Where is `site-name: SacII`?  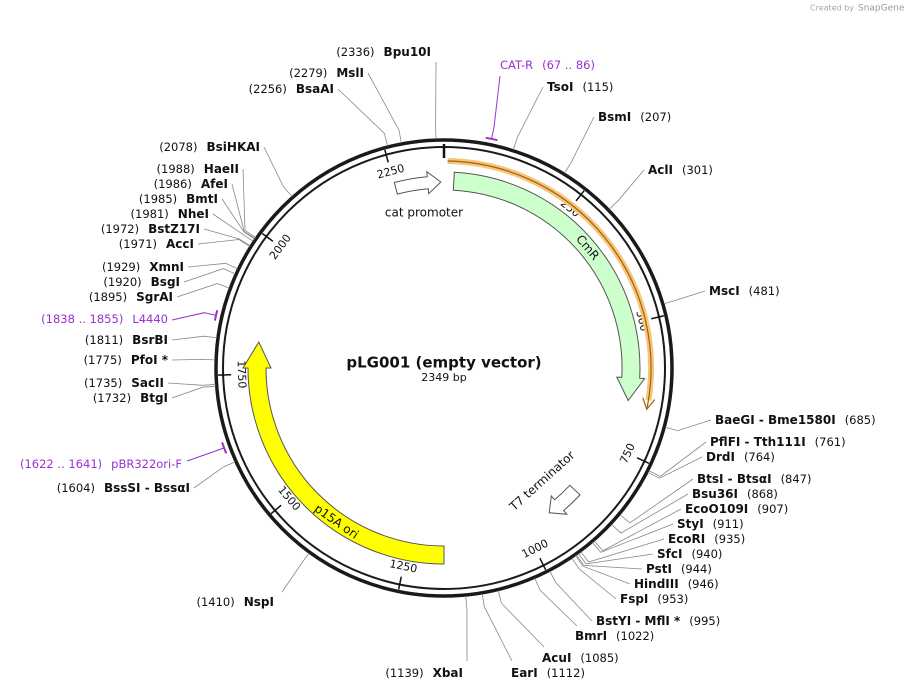 site-name: SacII is located at coordinates (147, 383).